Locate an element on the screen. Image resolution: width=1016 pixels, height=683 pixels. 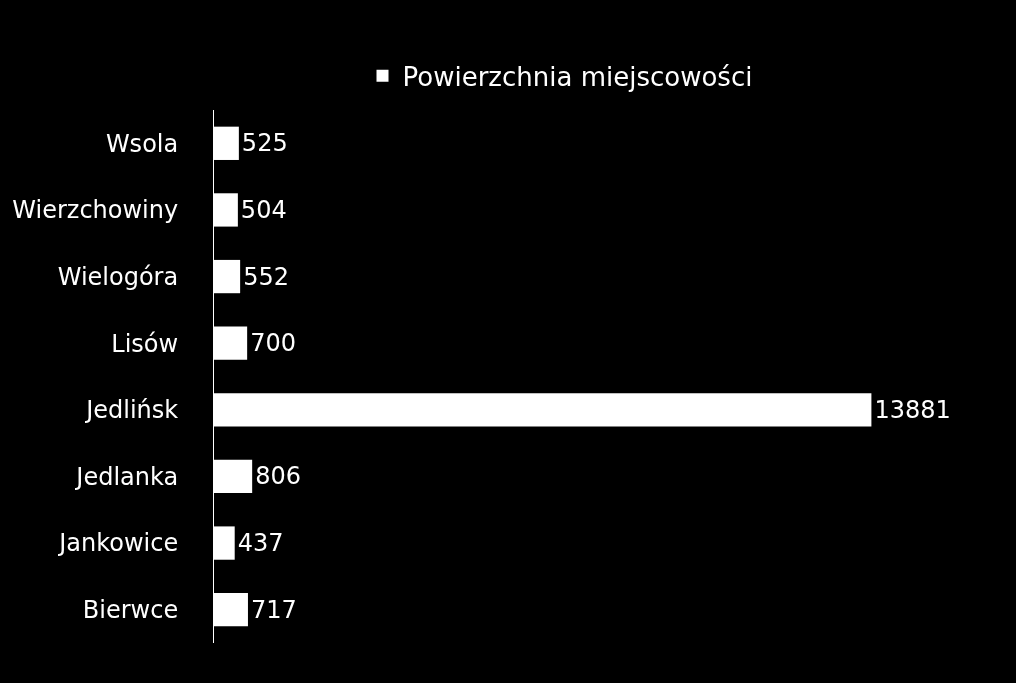
y-tick-label: Lisów is located at coordinates (145, 343).